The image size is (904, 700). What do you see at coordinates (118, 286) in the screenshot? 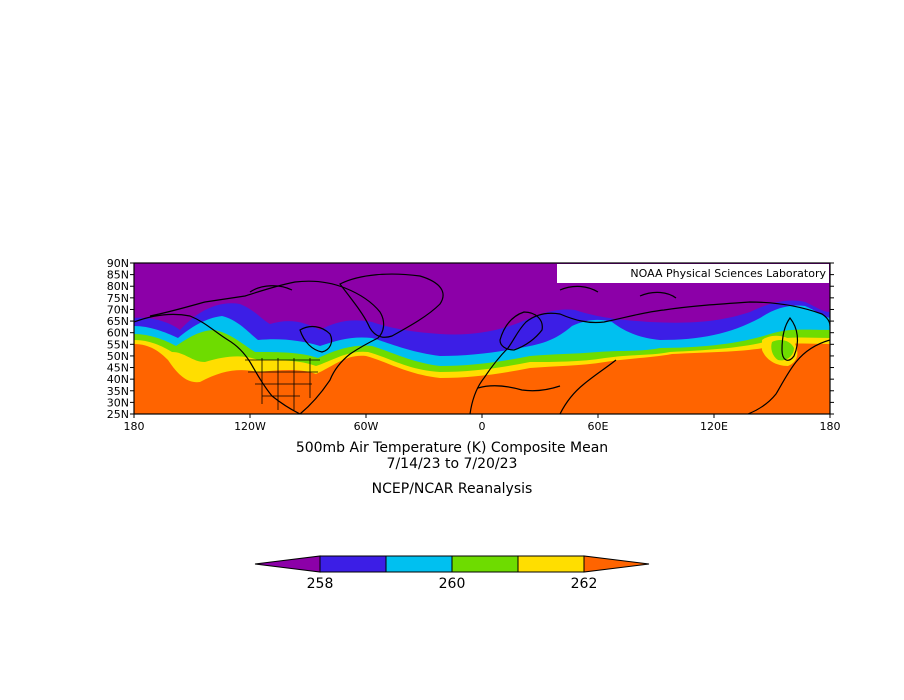
I see `lat-tick-label: 80N` at bounding box center [118, 286].